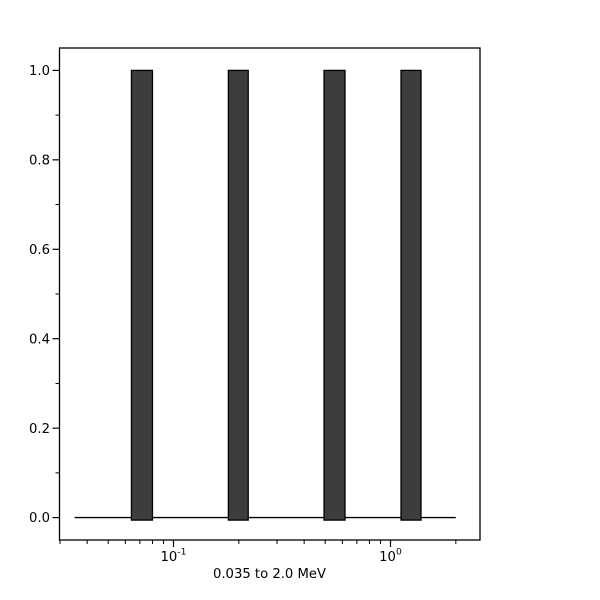 The image size is (600, 600). What do you see at coordinates (39, 250) in the screenshot?
I see `y-tick-label: 0.6` at bounding box center [39, 250].